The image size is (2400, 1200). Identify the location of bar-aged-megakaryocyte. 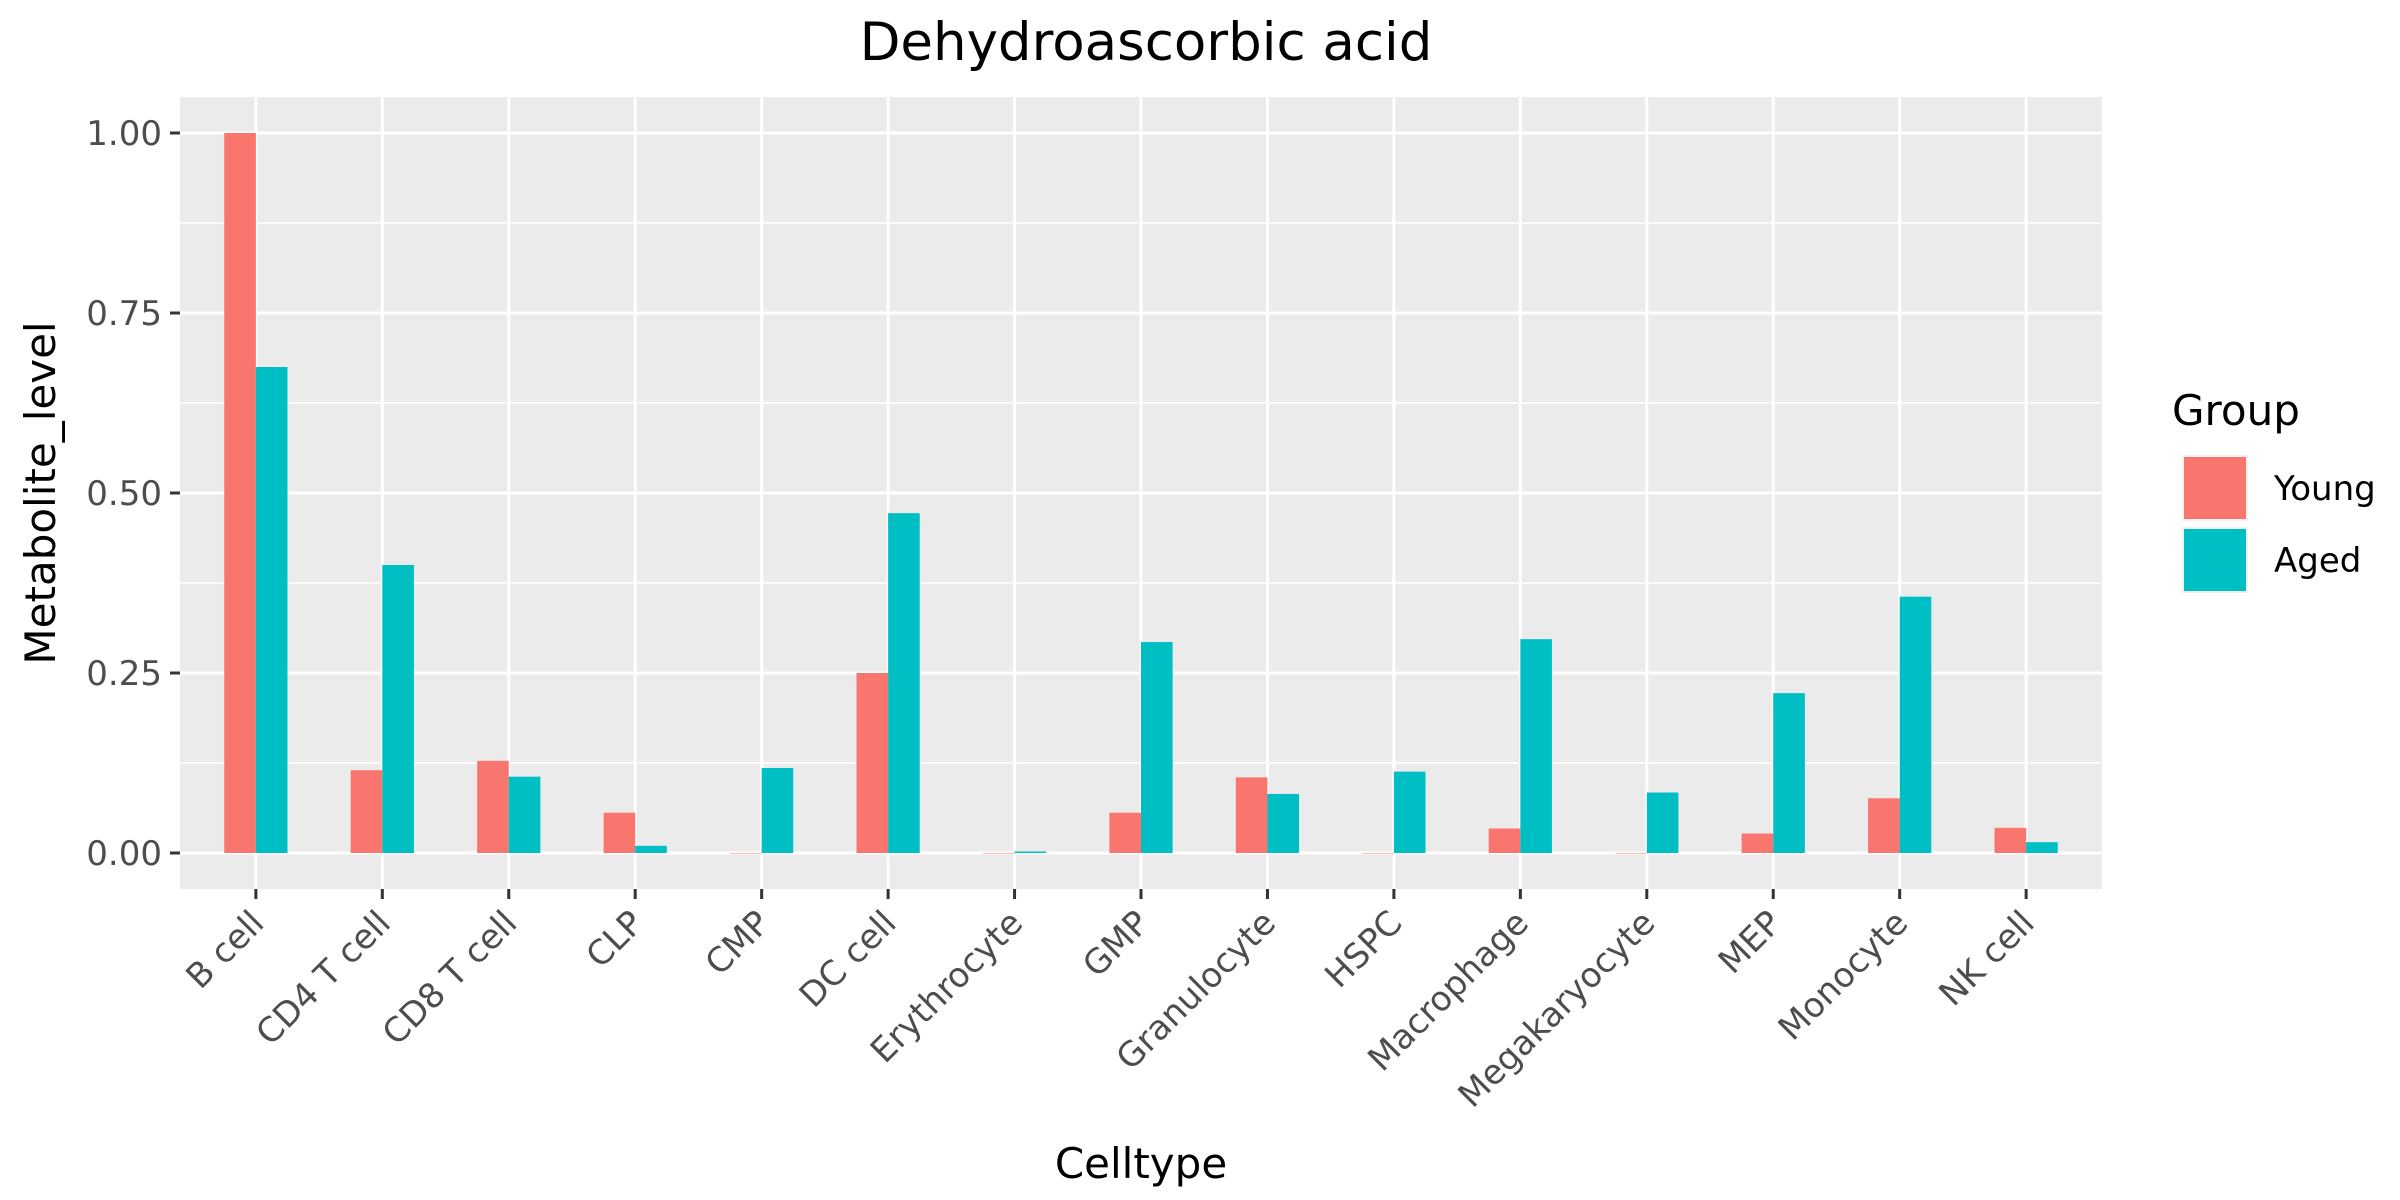
(1662, 822).